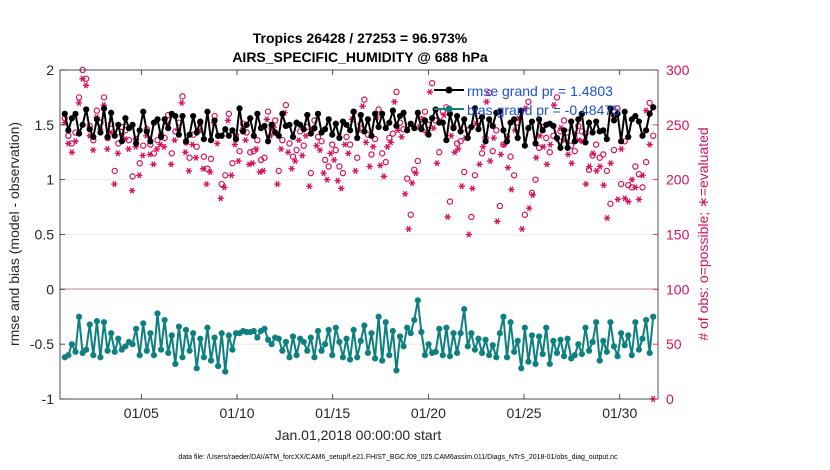  I want to click on bias-series, so click(359, 336).